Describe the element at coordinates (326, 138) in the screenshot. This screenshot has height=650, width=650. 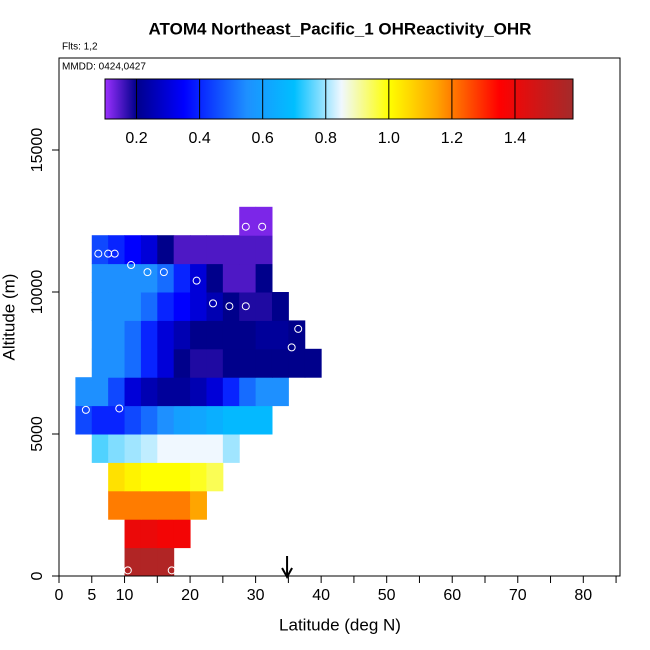
I see `colorbar-tick-label: 0.8` at that location.